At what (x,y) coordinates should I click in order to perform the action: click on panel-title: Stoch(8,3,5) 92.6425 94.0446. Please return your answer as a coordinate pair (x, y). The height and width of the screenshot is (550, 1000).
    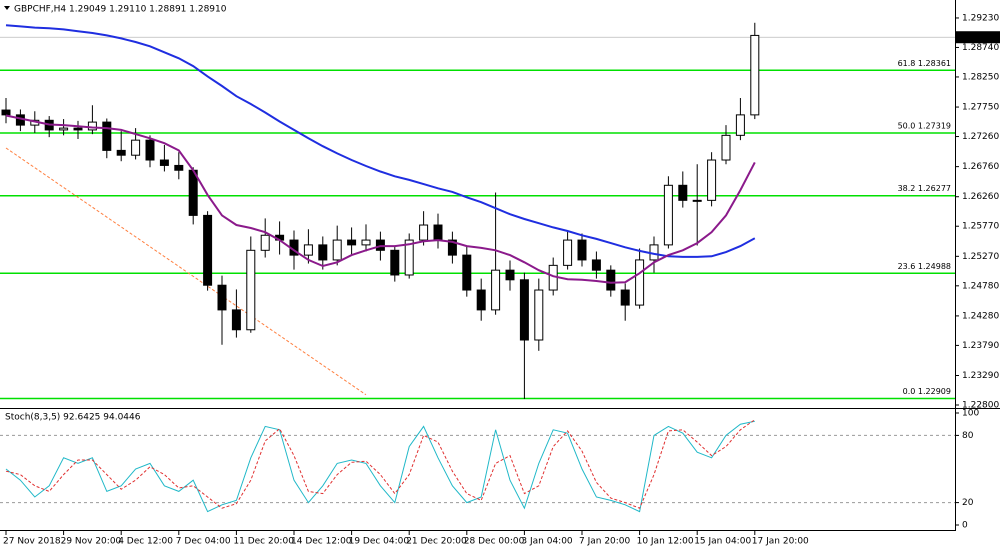
    Looking at the image, I should click on (73, 418).